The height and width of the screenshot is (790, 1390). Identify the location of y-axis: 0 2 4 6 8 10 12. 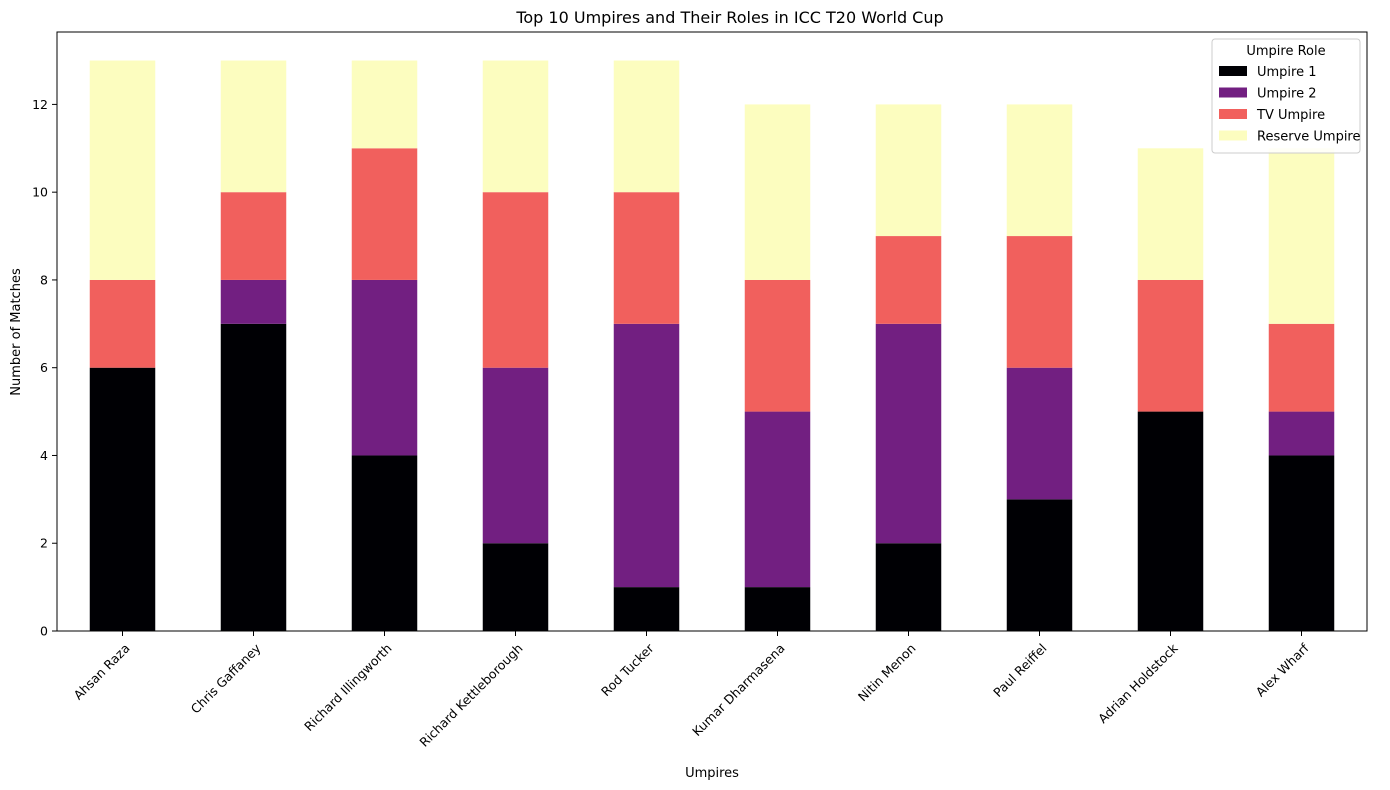
(44, 368).